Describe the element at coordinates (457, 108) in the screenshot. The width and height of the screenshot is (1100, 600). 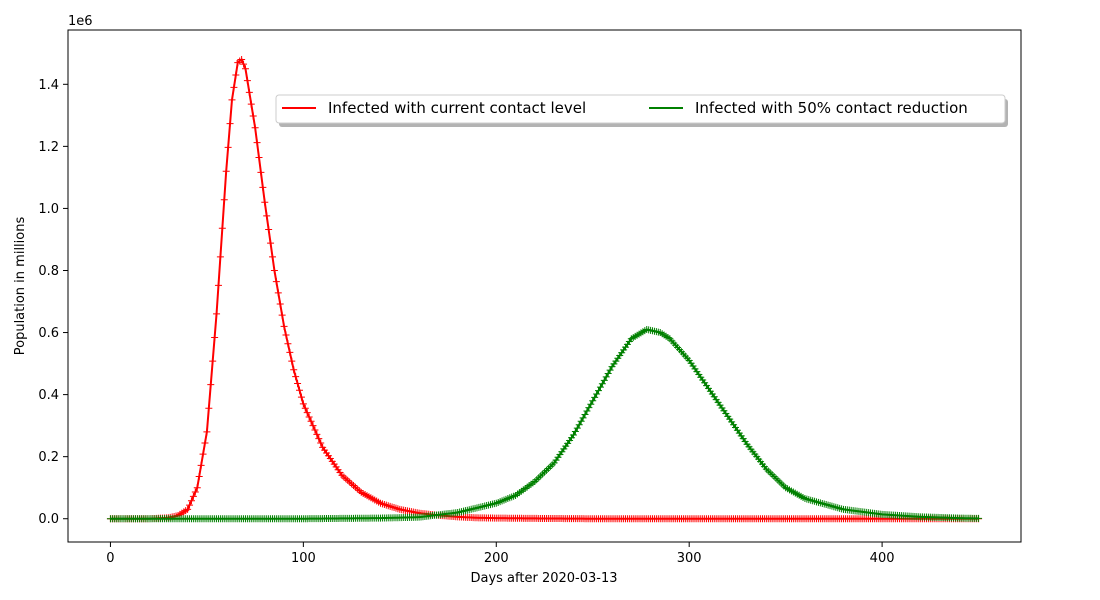
I see `legend-label-current-contact: Infected with current contact level` at that location.